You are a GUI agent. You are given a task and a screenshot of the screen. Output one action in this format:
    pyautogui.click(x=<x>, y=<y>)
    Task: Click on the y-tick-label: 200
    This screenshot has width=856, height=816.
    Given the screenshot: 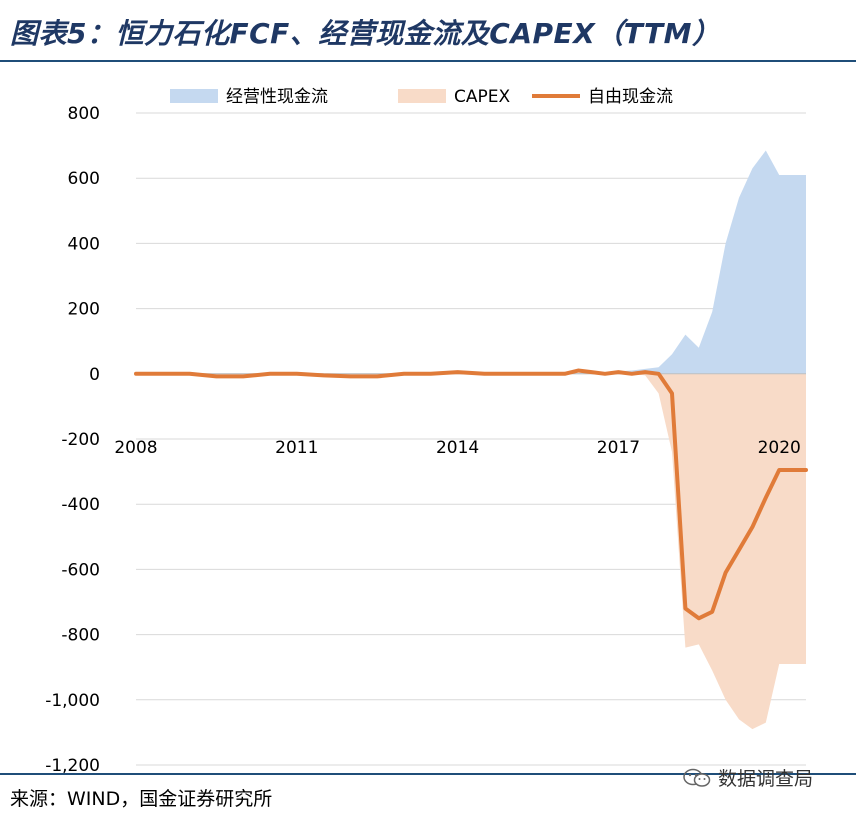 What is the action you would take?
    pyautogui.click(x=84, y=310)
    